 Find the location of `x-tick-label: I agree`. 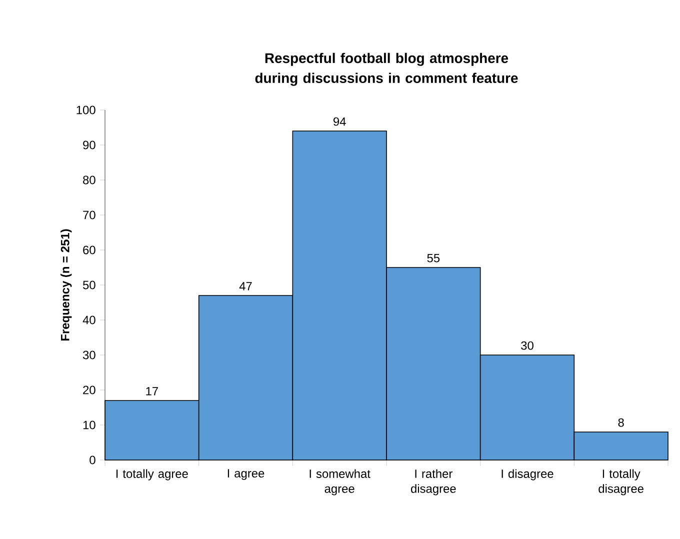

x-tick-label: I agree is located at coordinates (246, 474).